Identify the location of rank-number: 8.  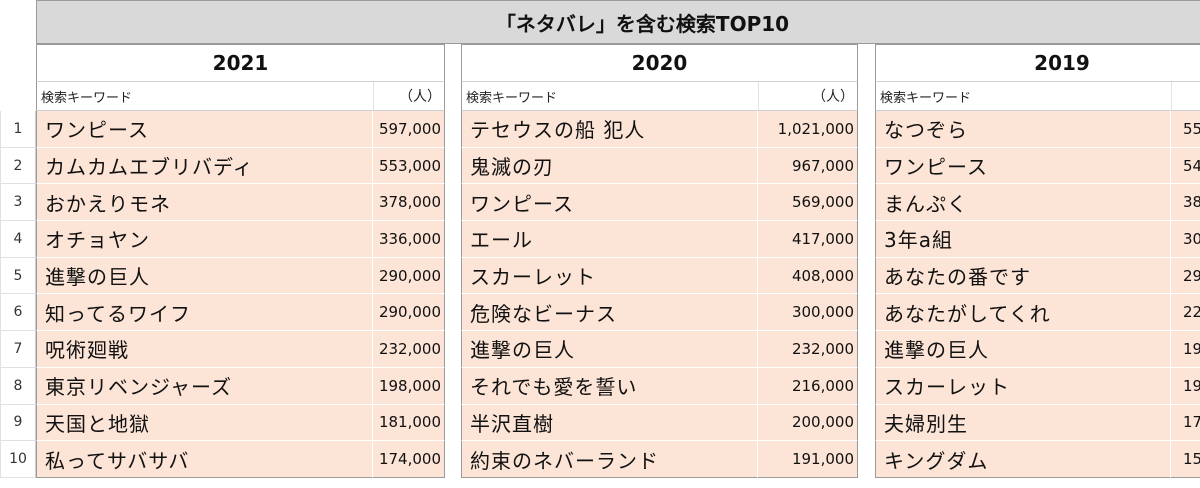
(18, 386).